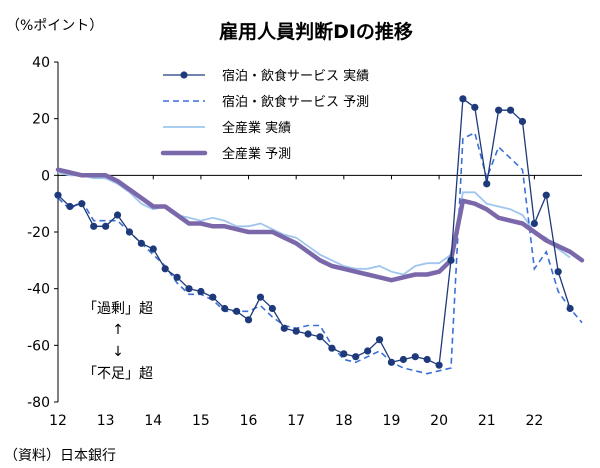 This screenshot has width=600, height=468. Describe the element at coordinates (54, 26) in the screenshot. I see `y-axis-unit-label: （%ポイント）` at that location.